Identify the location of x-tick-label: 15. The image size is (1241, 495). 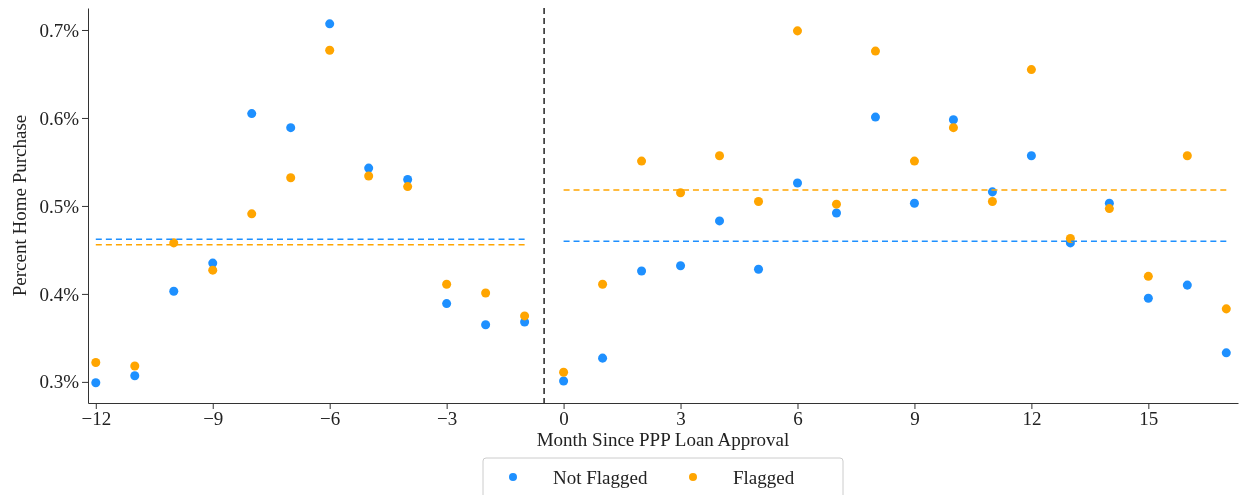
(1149, 419).